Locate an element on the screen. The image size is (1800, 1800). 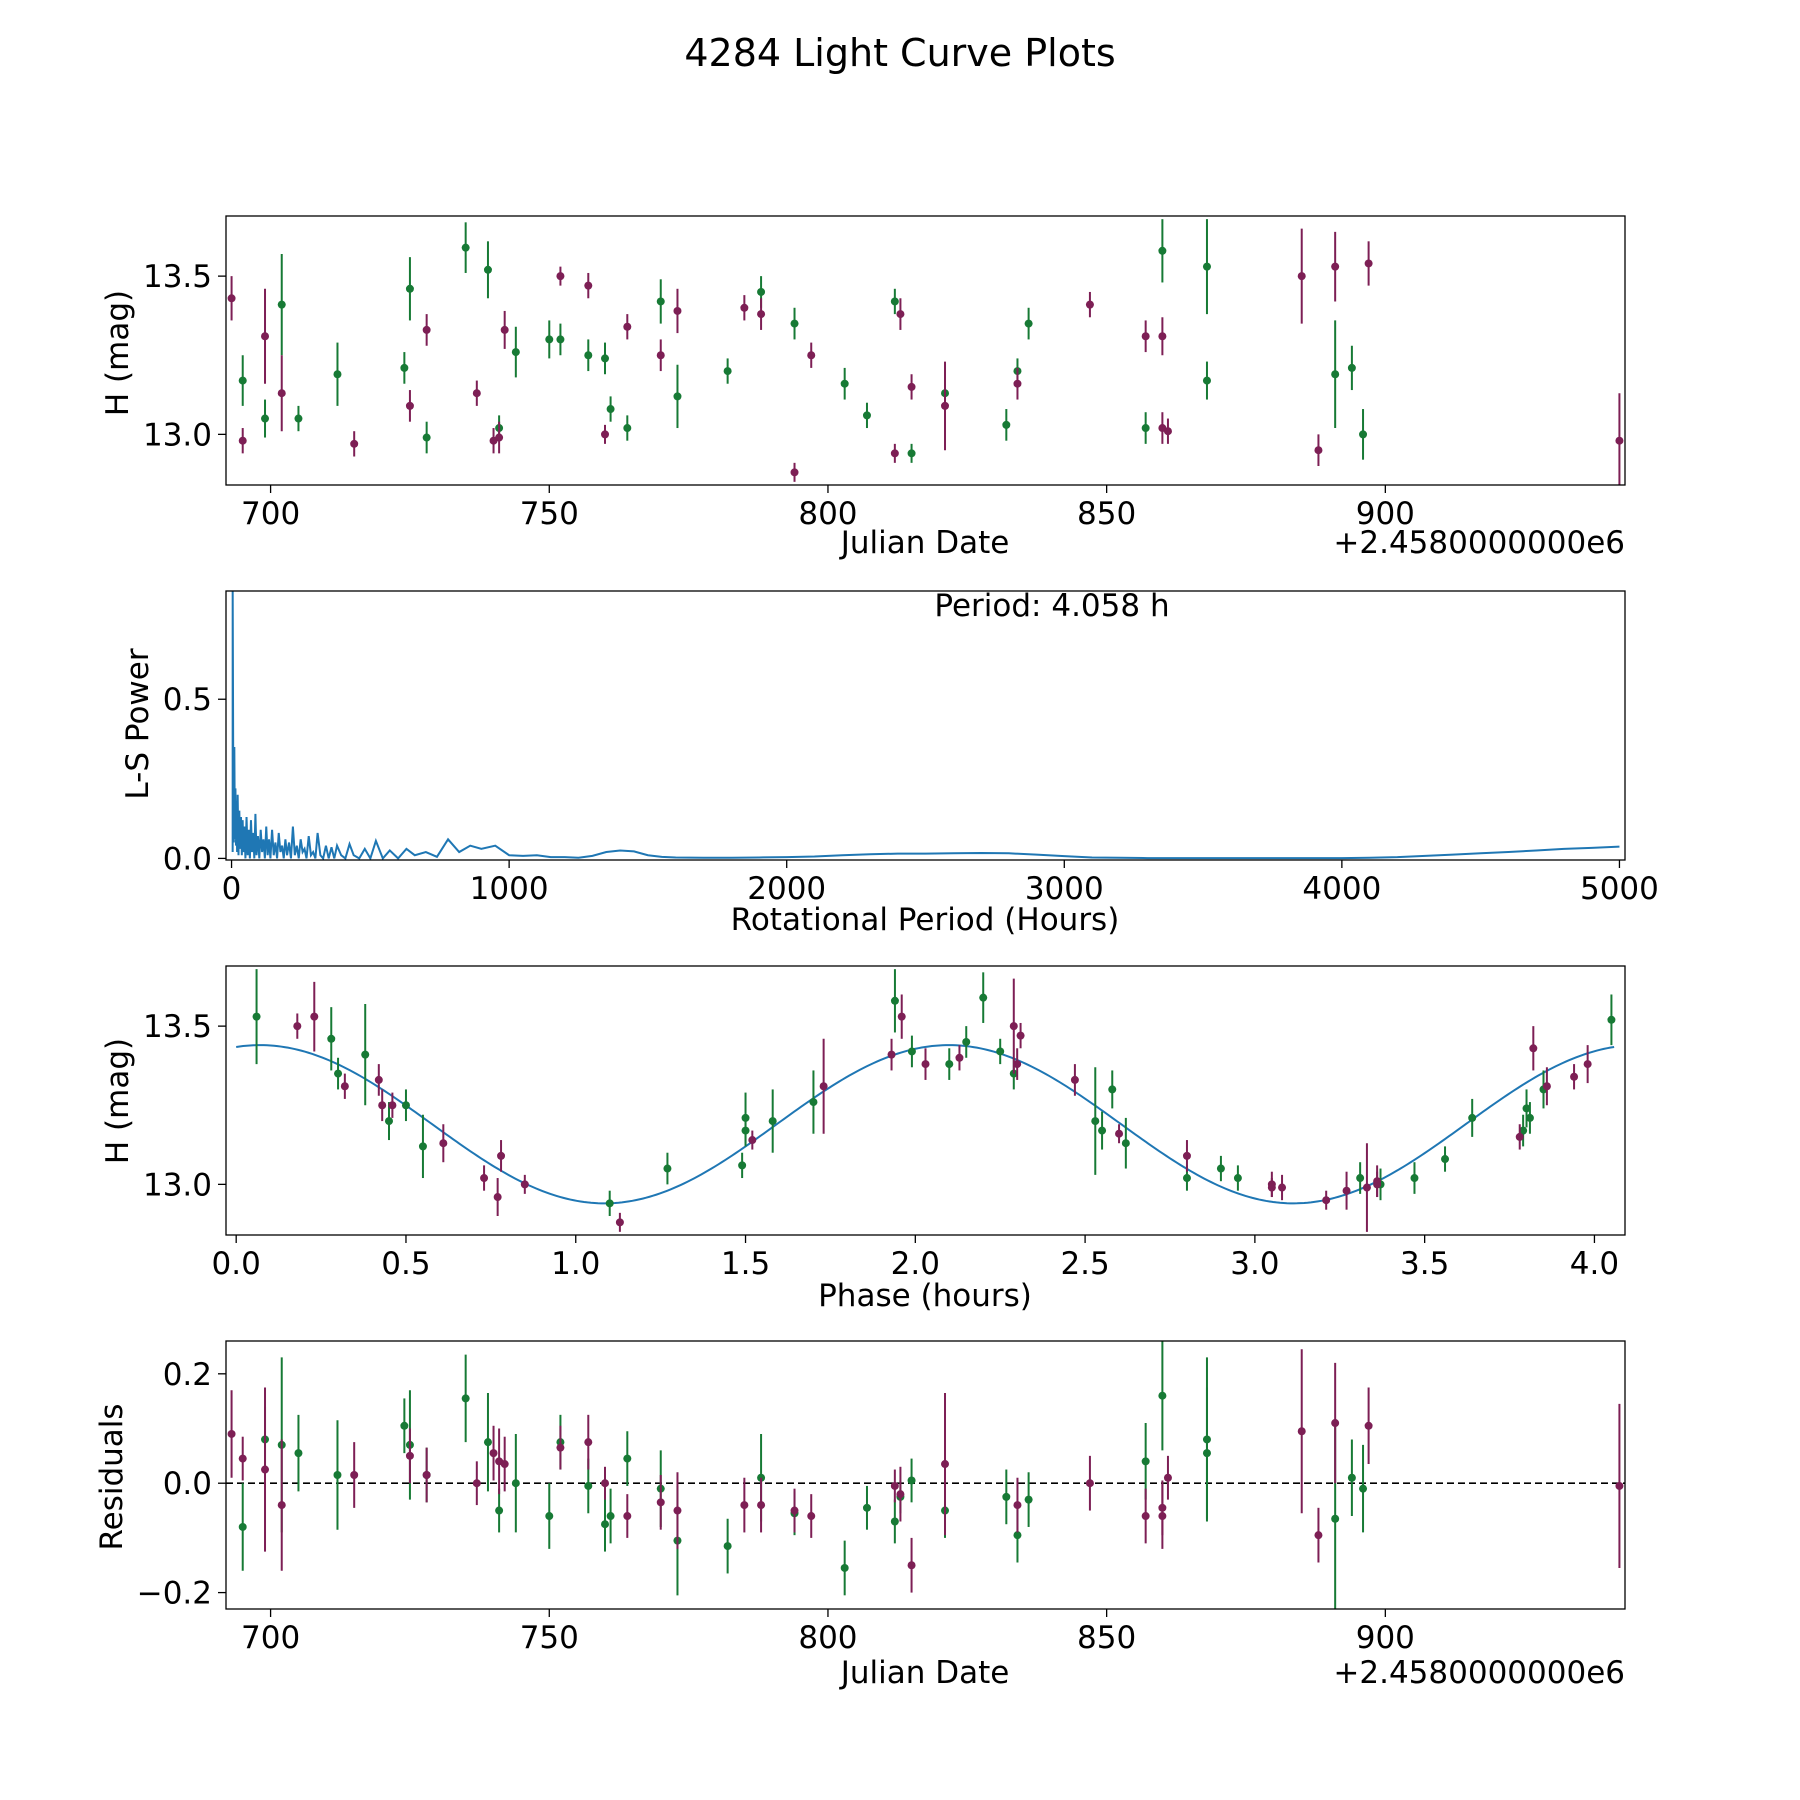
panel-phased: Phase (hours) H (mag) is located at coordinates (566, 1176).